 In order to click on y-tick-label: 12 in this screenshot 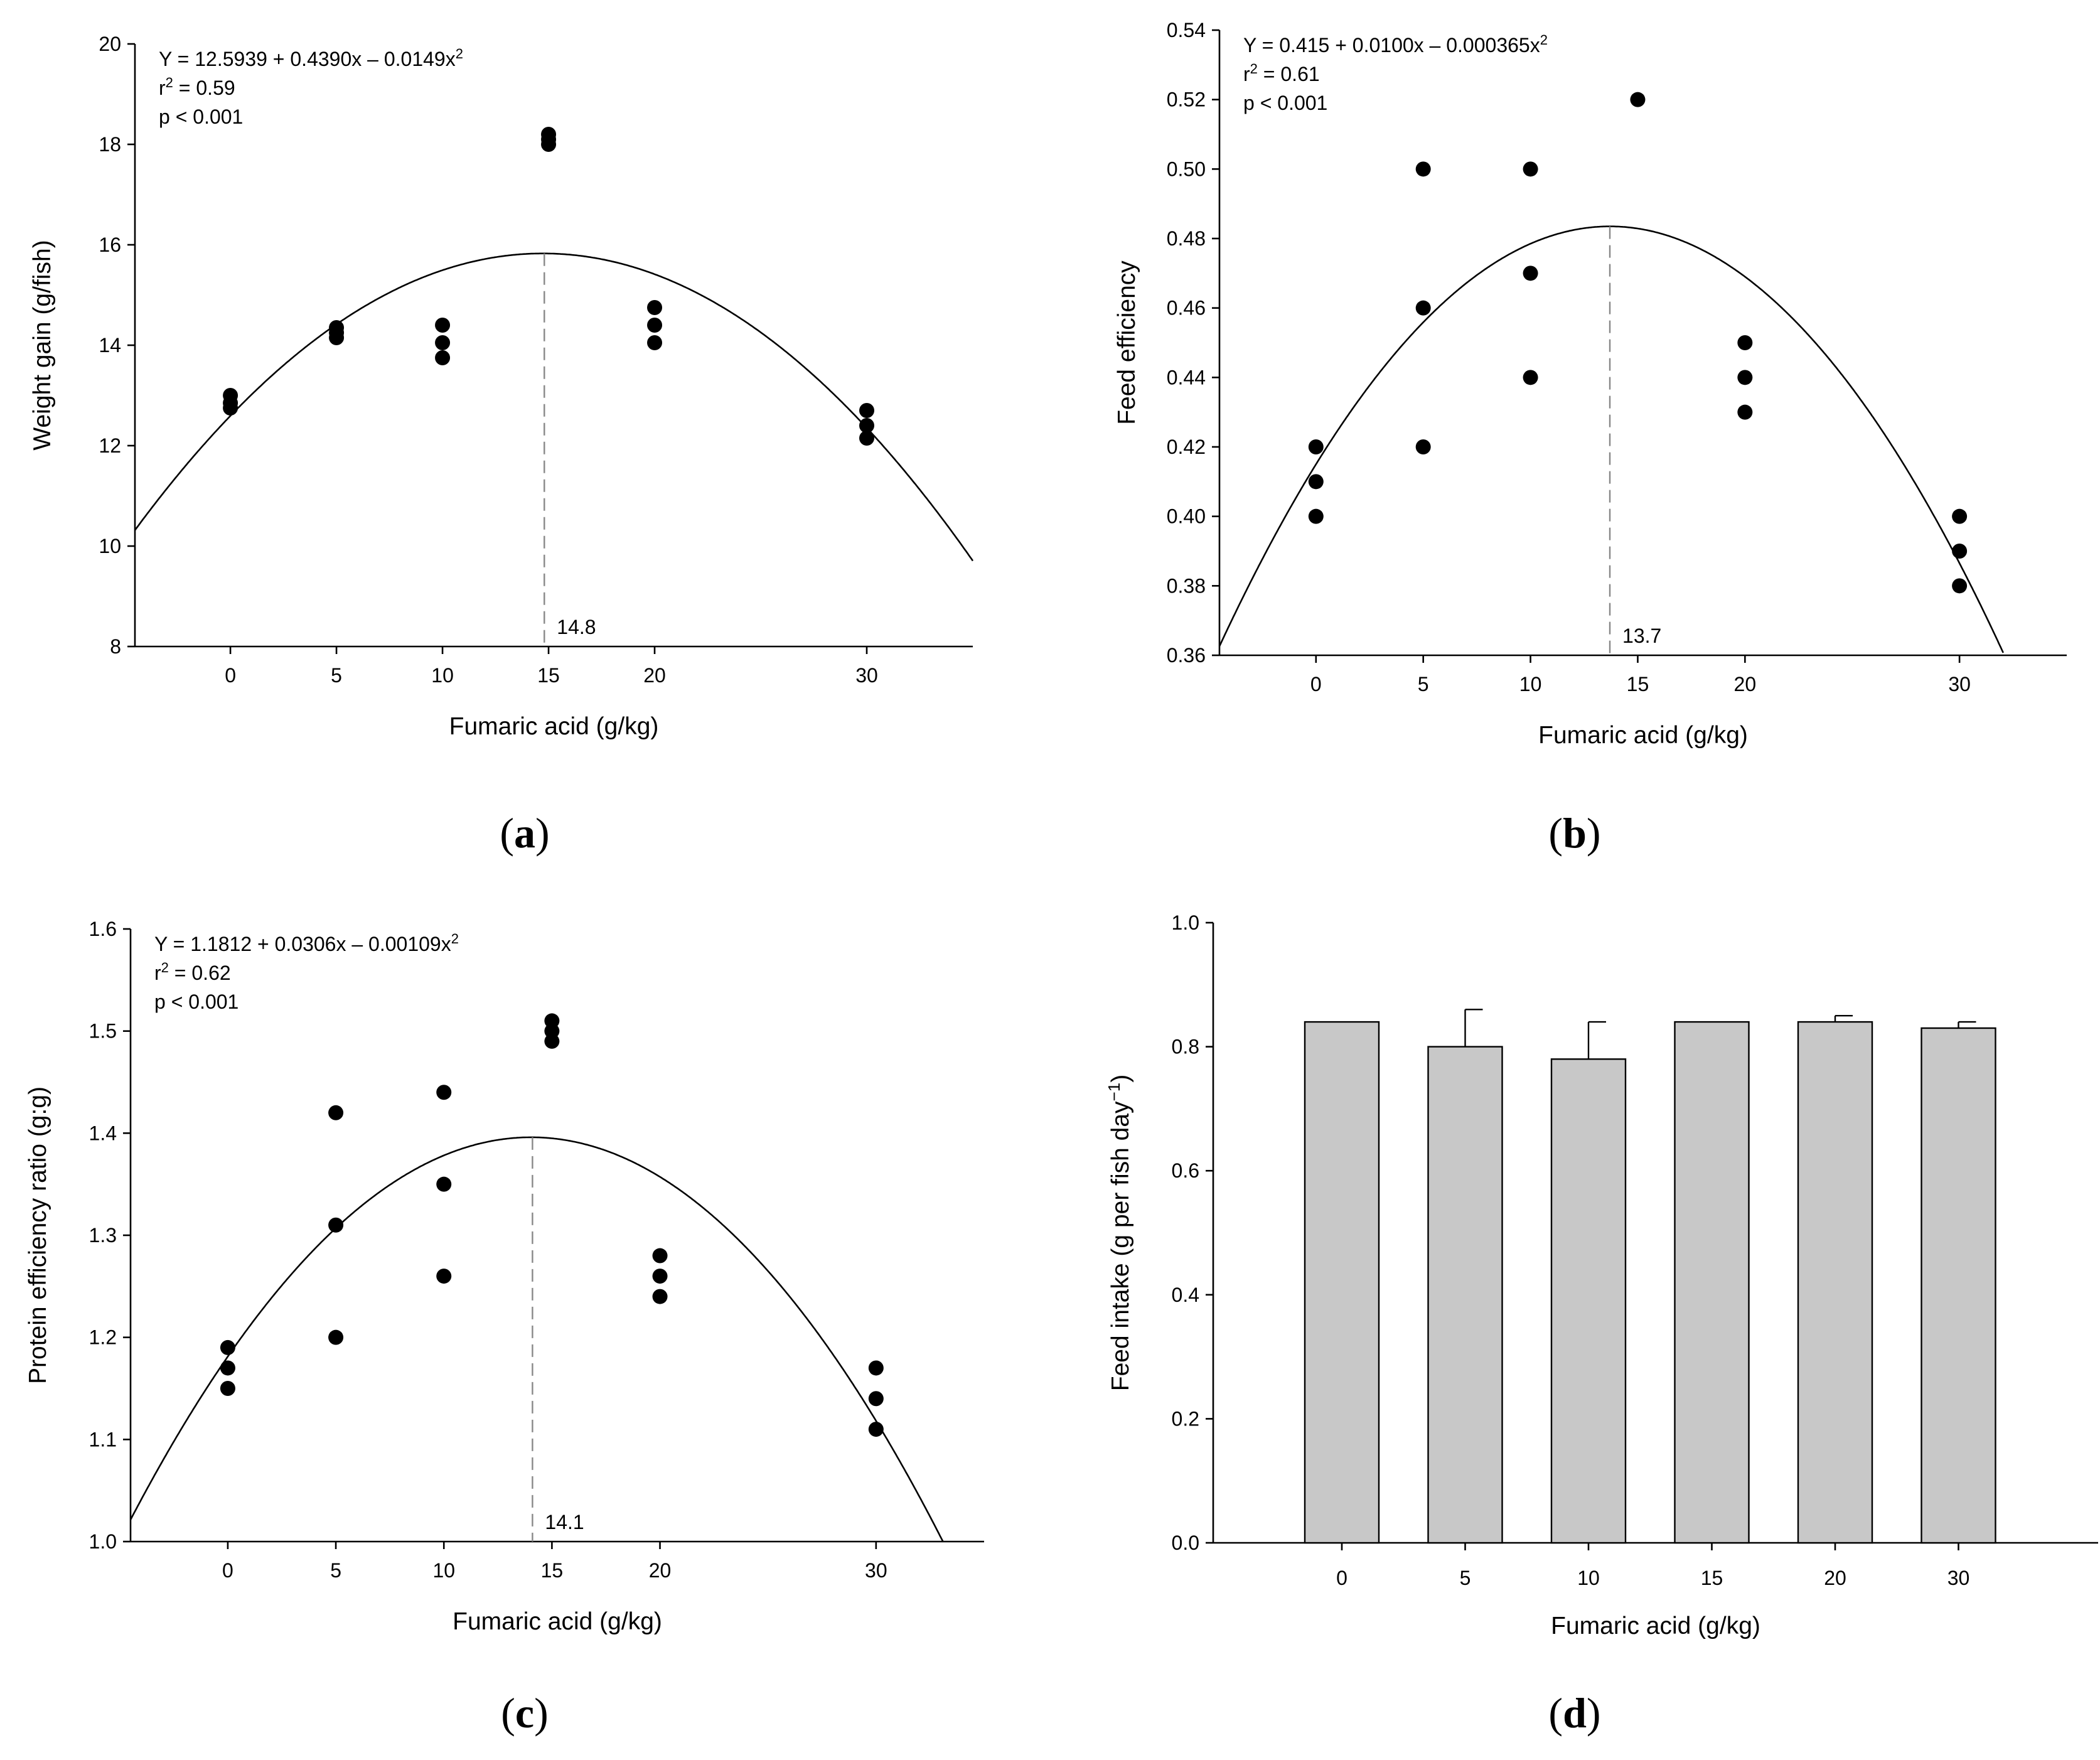, I will do `click(110, 445)`.